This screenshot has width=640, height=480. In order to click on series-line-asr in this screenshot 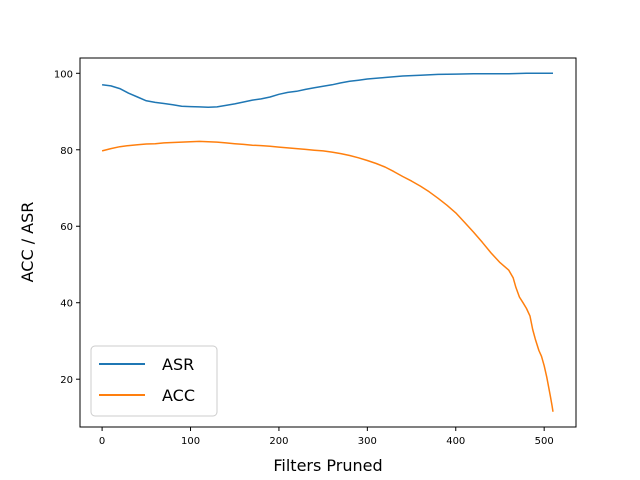, I will do `click(327, 90)`.